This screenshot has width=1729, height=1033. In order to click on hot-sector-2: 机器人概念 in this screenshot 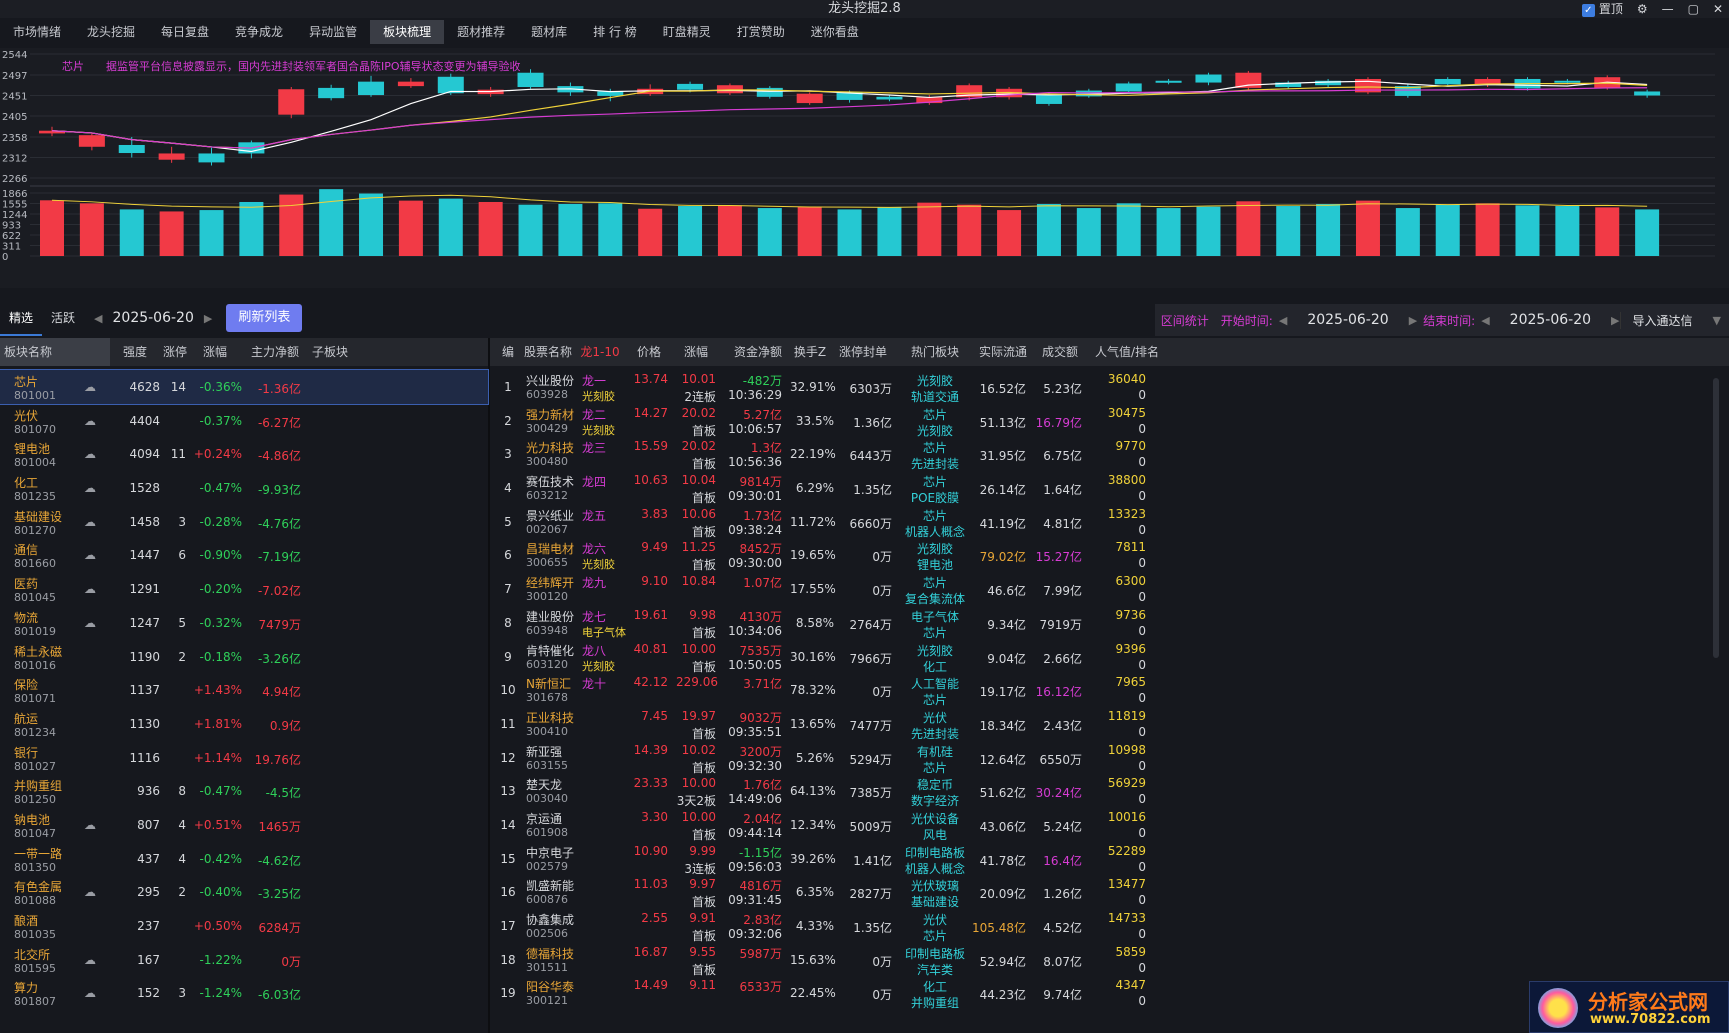, I will do `click(934, 531)`.